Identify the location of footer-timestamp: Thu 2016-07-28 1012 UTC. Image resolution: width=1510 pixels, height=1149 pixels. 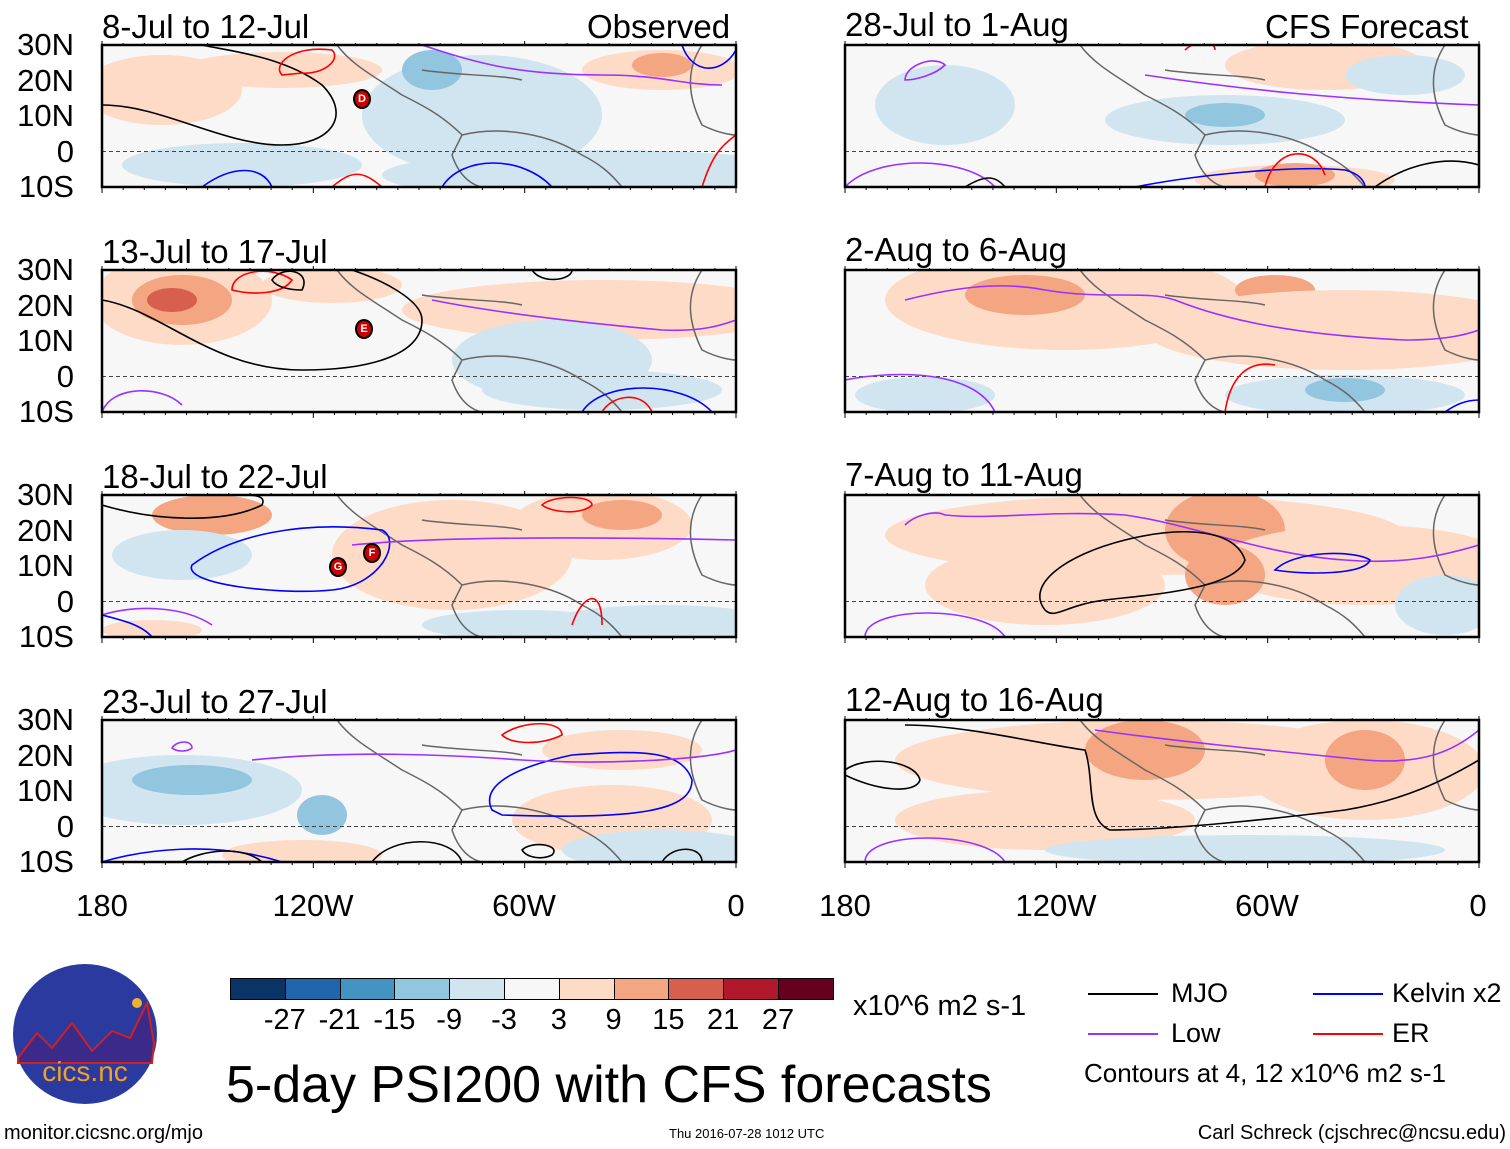
(747, 1133).